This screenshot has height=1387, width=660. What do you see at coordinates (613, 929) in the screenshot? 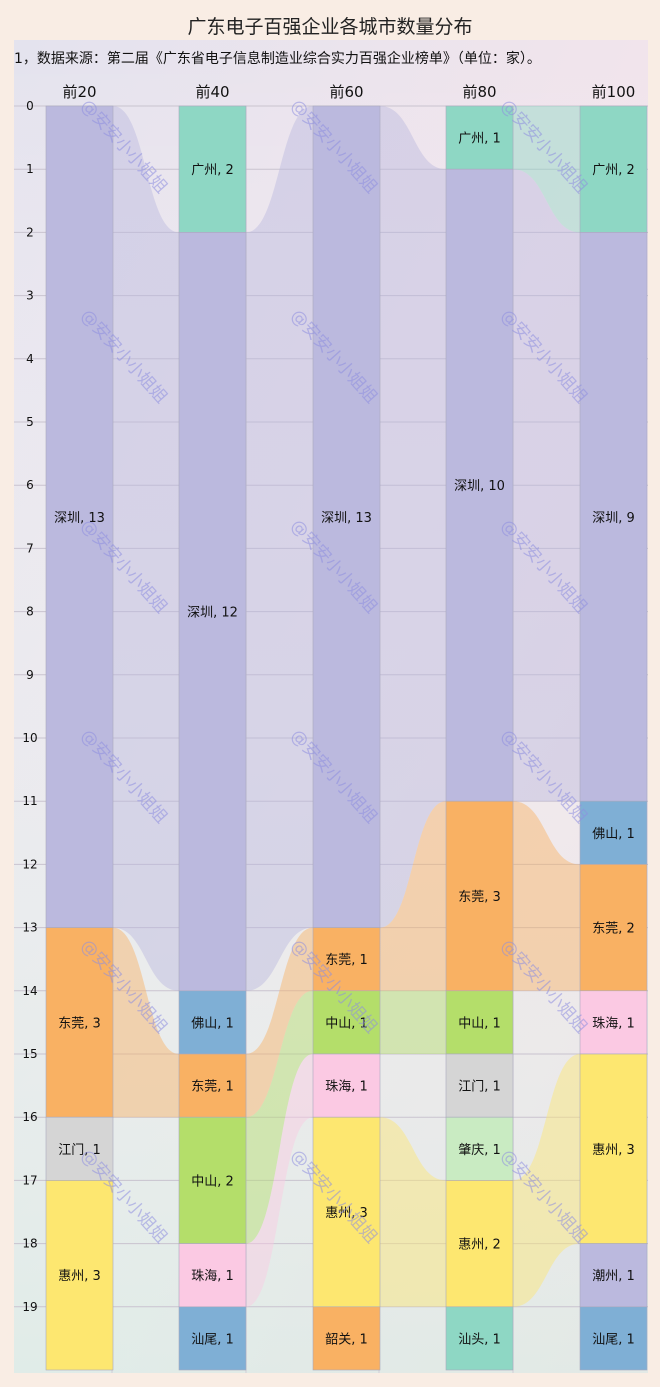
I see `segment-label: 东莞, 2` at bounding box center [613, 929].